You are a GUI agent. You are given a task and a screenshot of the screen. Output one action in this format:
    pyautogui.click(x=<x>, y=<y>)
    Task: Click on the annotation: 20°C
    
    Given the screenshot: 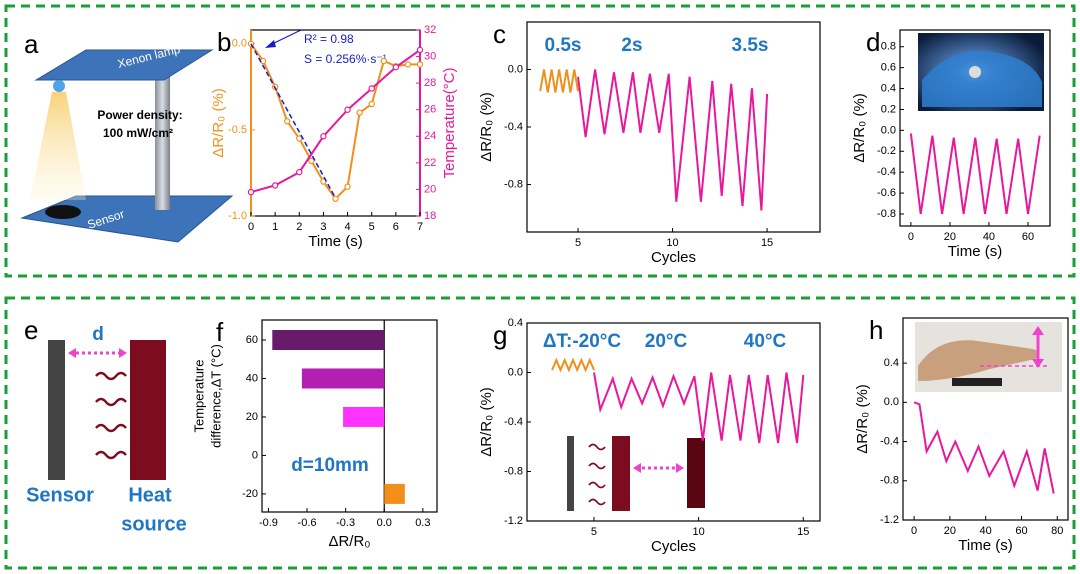 What is the action you would take?
    pyautogui.click(x=666, y=341)
    